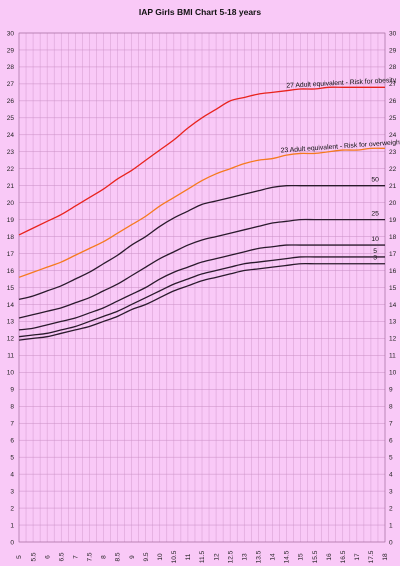  I want to click on x-tick-label: 7.5, so click(90, 556).